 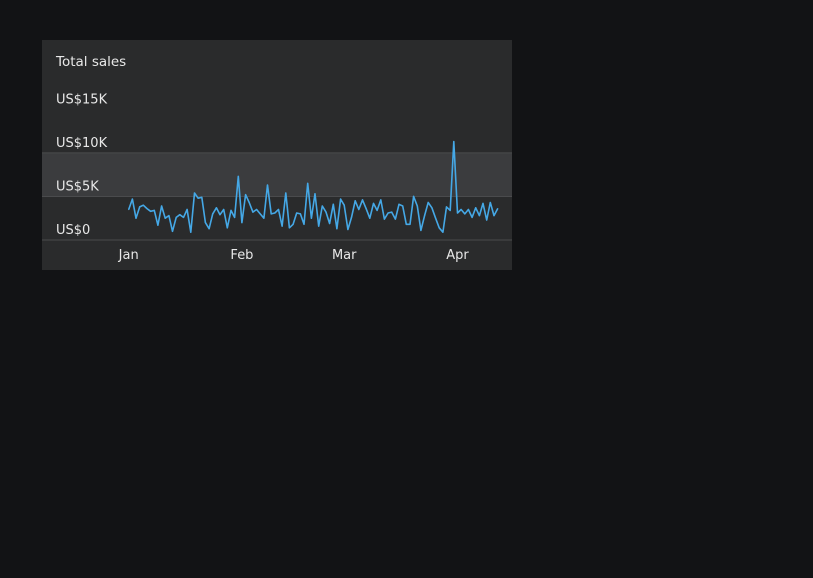 What do you see at coordinates (344, 255) in the screenshot?
I see `x-tick-label: Mar` at bounding box center [344, 255].